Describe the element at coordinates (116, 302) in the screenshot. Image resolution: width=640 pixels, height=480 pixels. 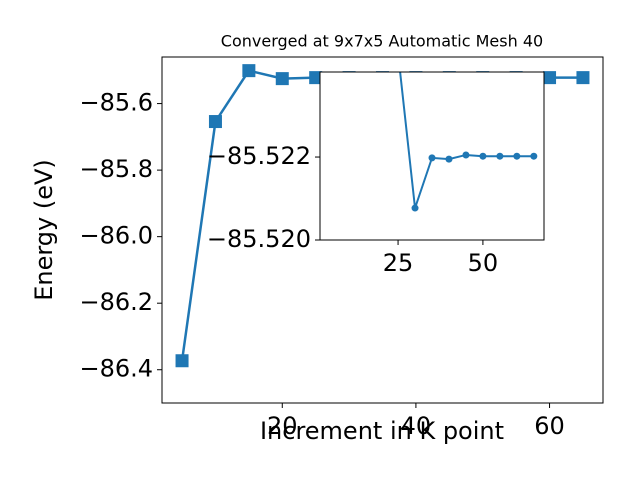
I see `y-tick-label: −86.2` at that location.